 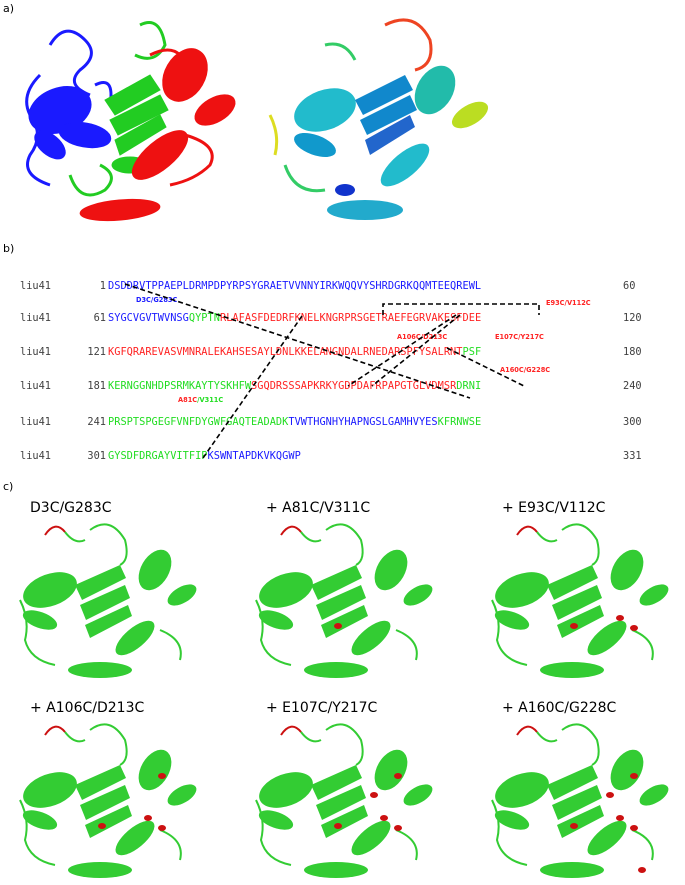 I want to click on sequence-segment: PRSPTSPGEGFVNFDYGWFGAQTEADADK, so click(x=198, y=422).